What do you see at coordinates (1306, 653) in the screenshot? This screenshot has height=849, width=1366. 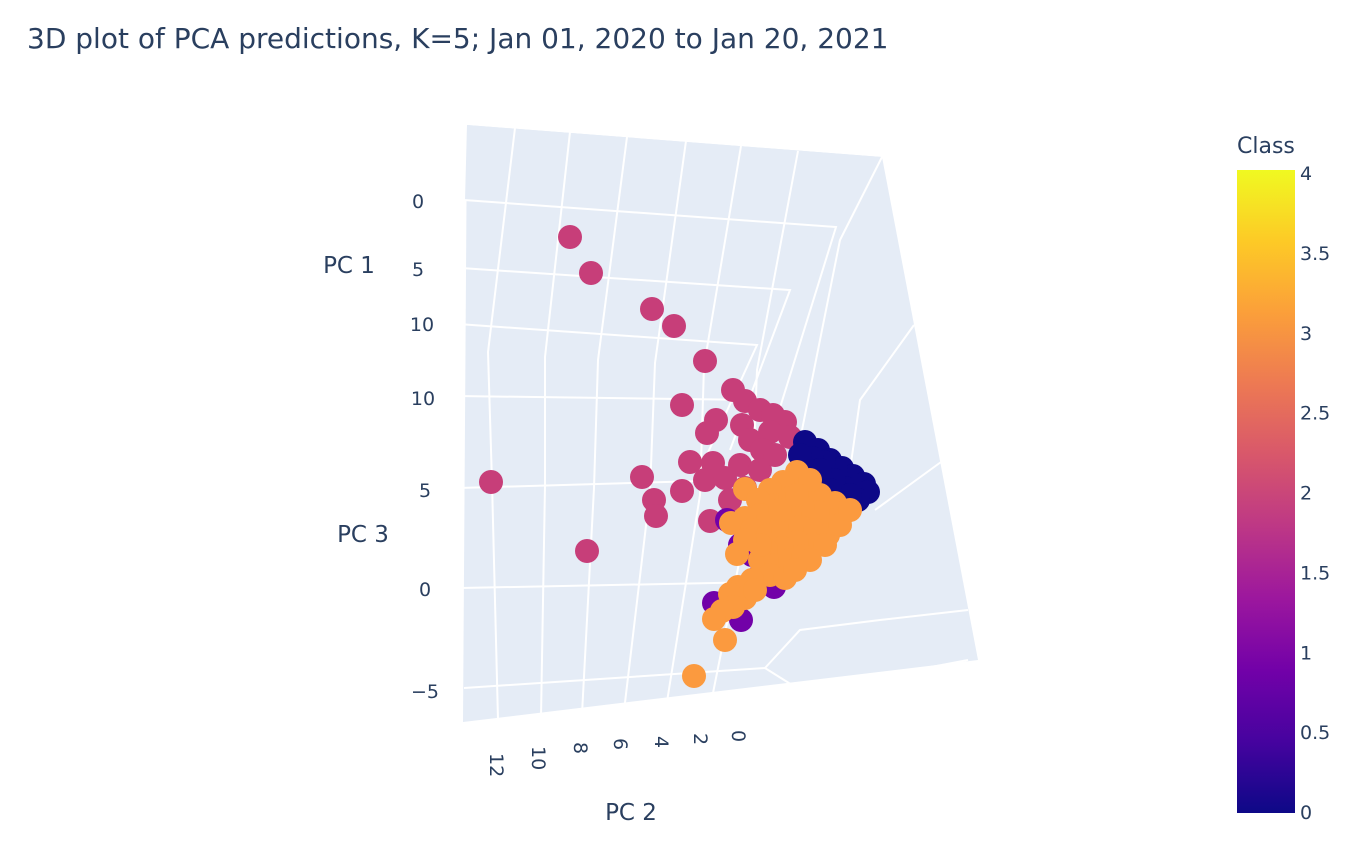 I see `colorbar-tick-label: 1` at bounding box center [1306, 653].